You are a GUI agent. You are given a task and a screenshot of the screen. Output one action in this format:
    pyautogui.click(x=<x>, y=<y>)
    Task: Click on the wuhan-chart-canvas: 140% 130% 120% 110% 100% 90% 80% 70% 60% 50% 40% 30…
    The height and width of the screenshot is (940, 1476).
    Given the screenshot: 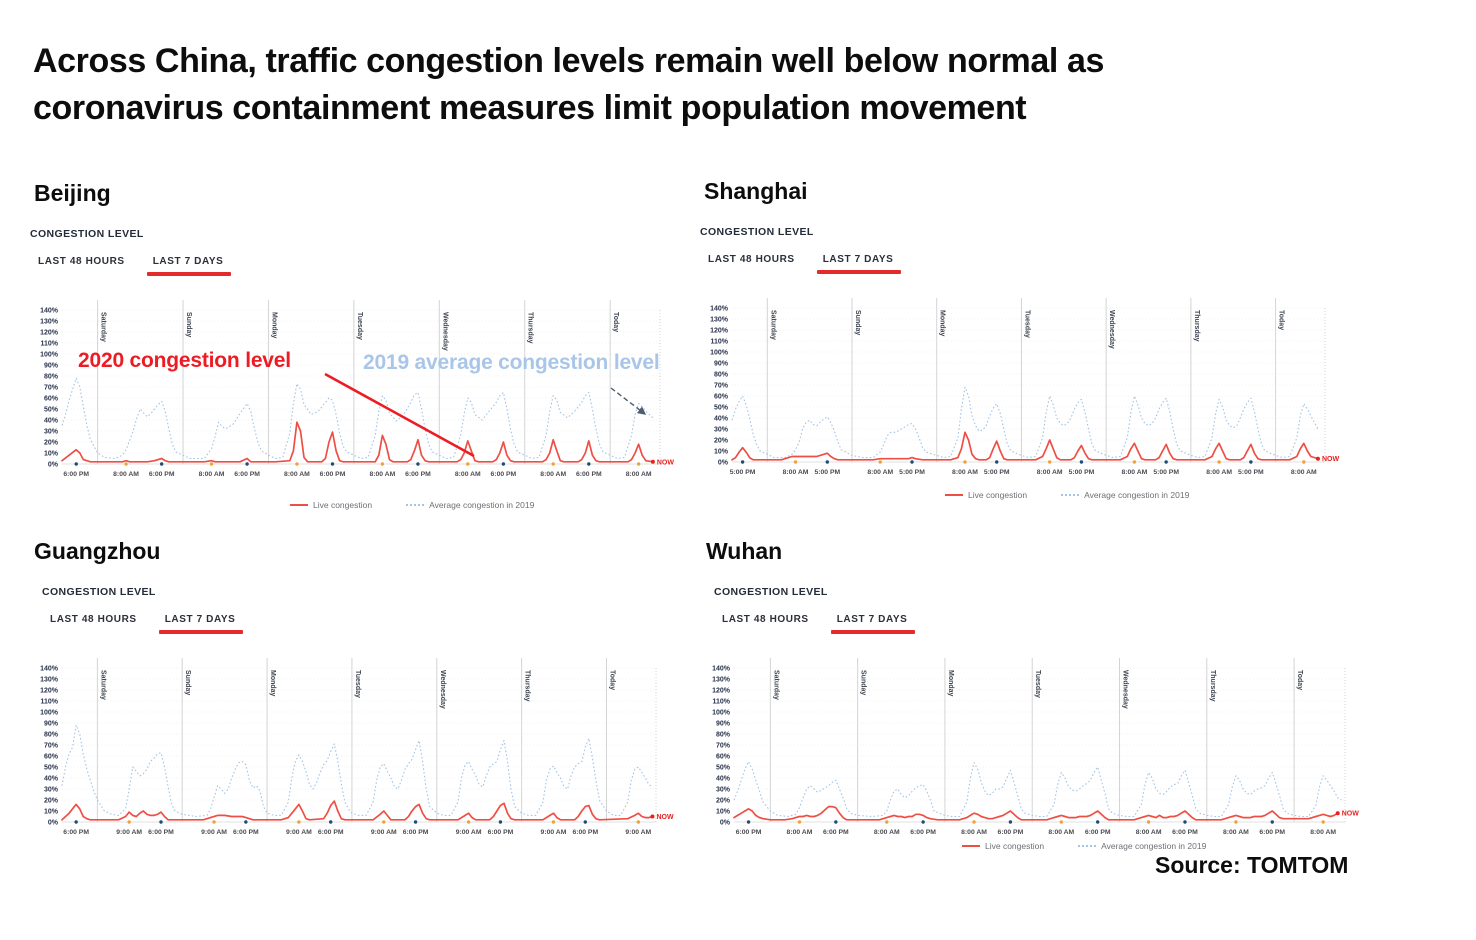 What is the action you would take?
    pyautogui.click(x=1055, y=753)
    